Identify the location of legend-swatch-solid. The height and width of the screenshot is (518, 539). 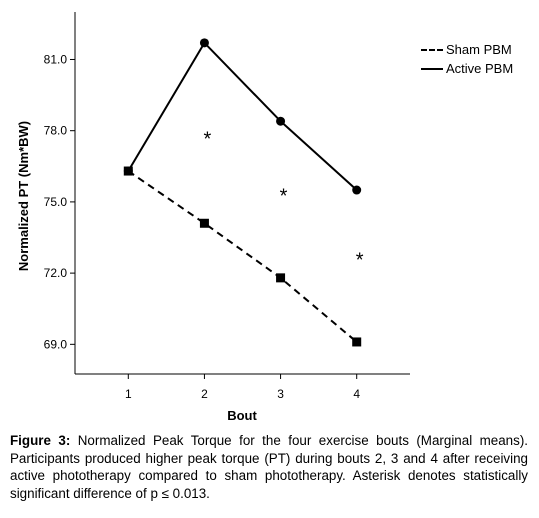
(432, 68).